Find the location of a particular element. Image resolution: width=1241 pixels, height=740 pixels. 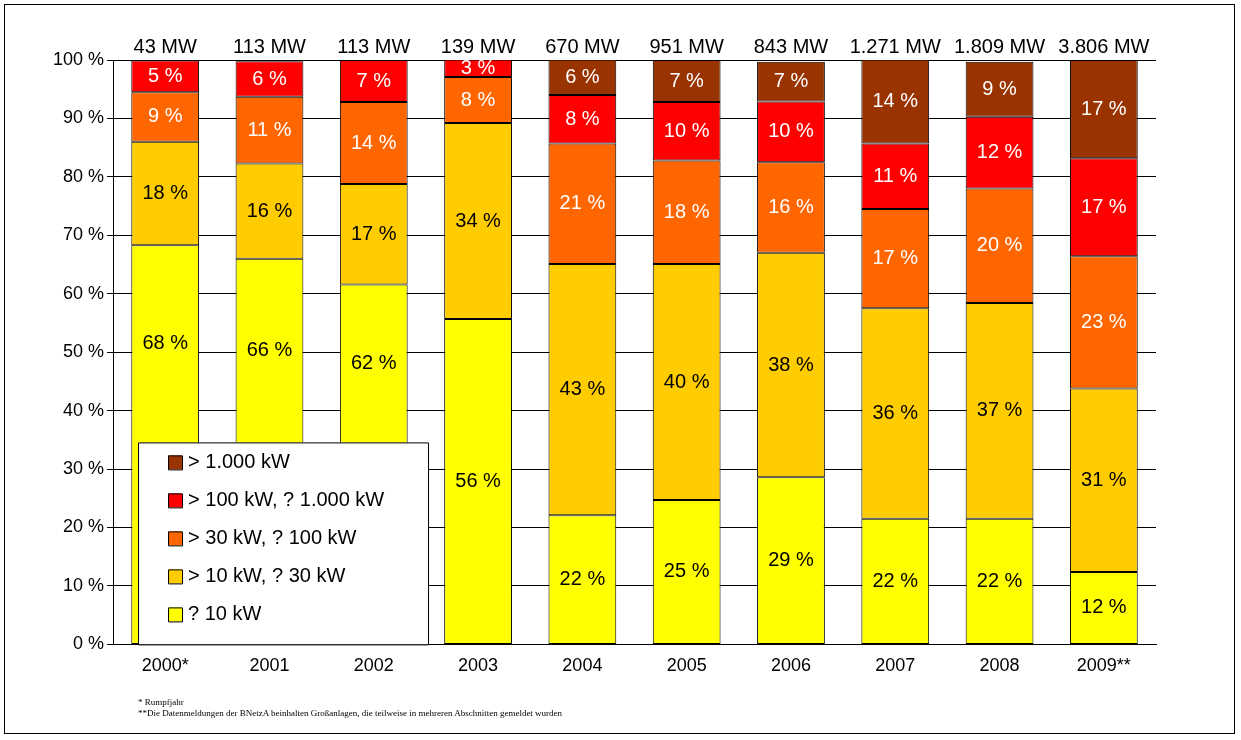

y-tick-label: 20 % is located at coordinates (84, 526).